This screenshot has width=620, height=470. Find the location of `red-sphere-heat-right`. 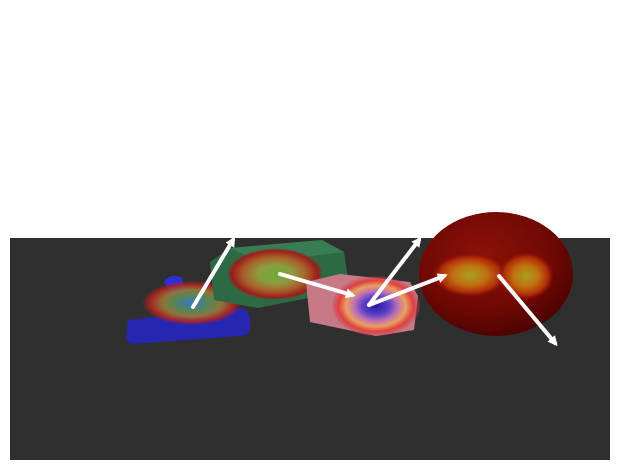

red-sphere-heat-right is located at coordinates (526, 276).